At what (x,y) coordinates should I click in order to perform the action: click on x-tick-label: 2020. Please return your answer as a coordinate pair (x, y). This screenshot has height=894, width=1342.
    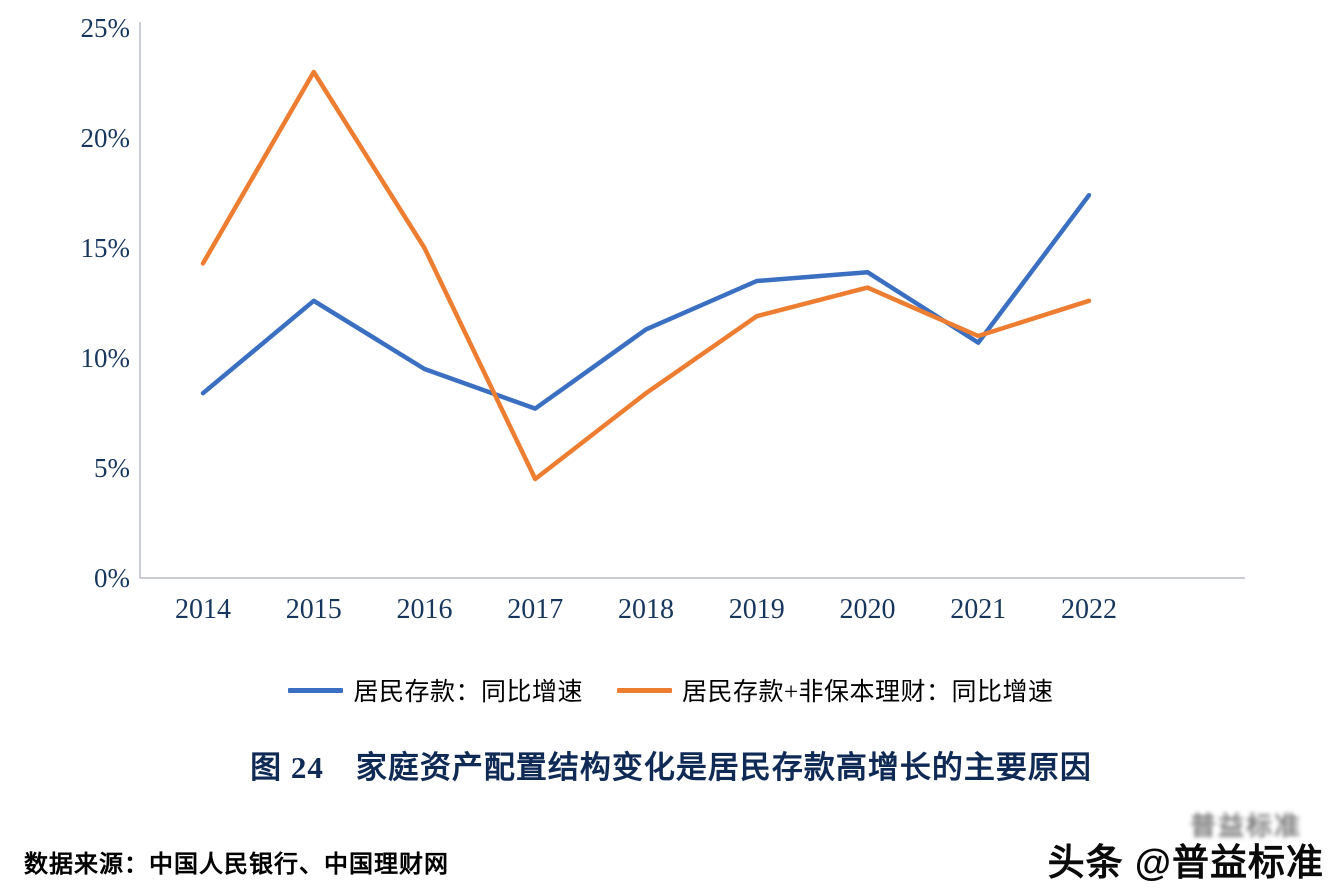
    Looking at the image, I should click on (868, 609).